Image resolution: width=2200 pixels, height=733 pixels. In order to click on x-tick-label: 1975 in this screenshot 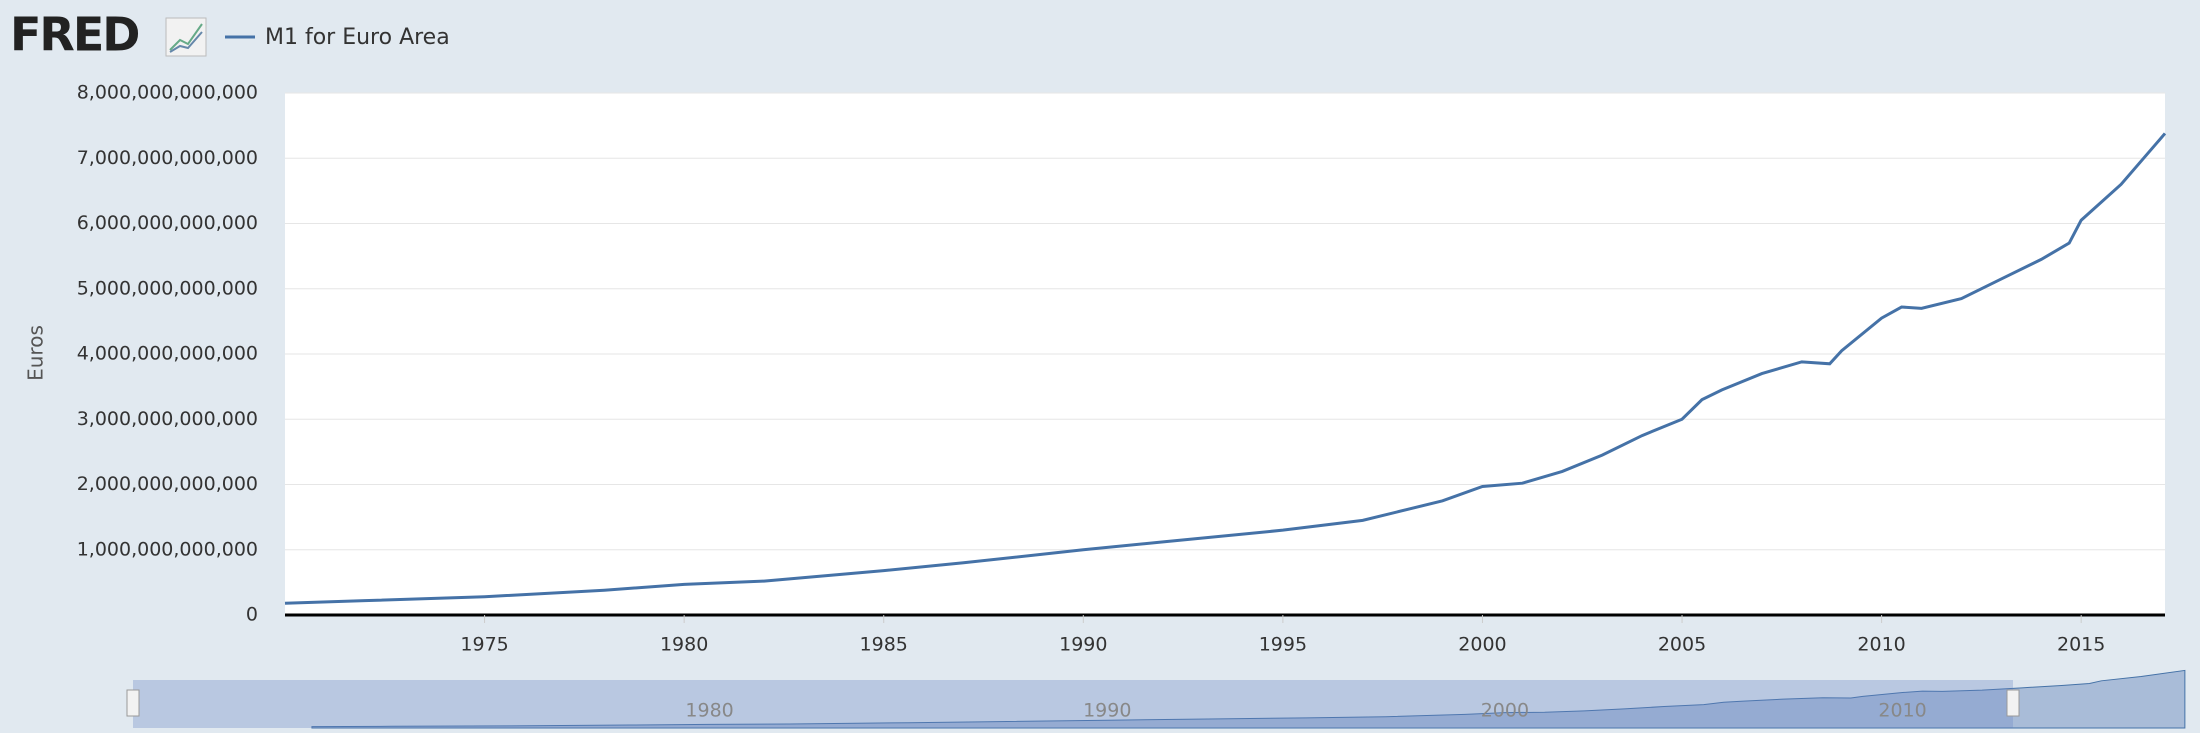, I will do `click(484, 645)`.